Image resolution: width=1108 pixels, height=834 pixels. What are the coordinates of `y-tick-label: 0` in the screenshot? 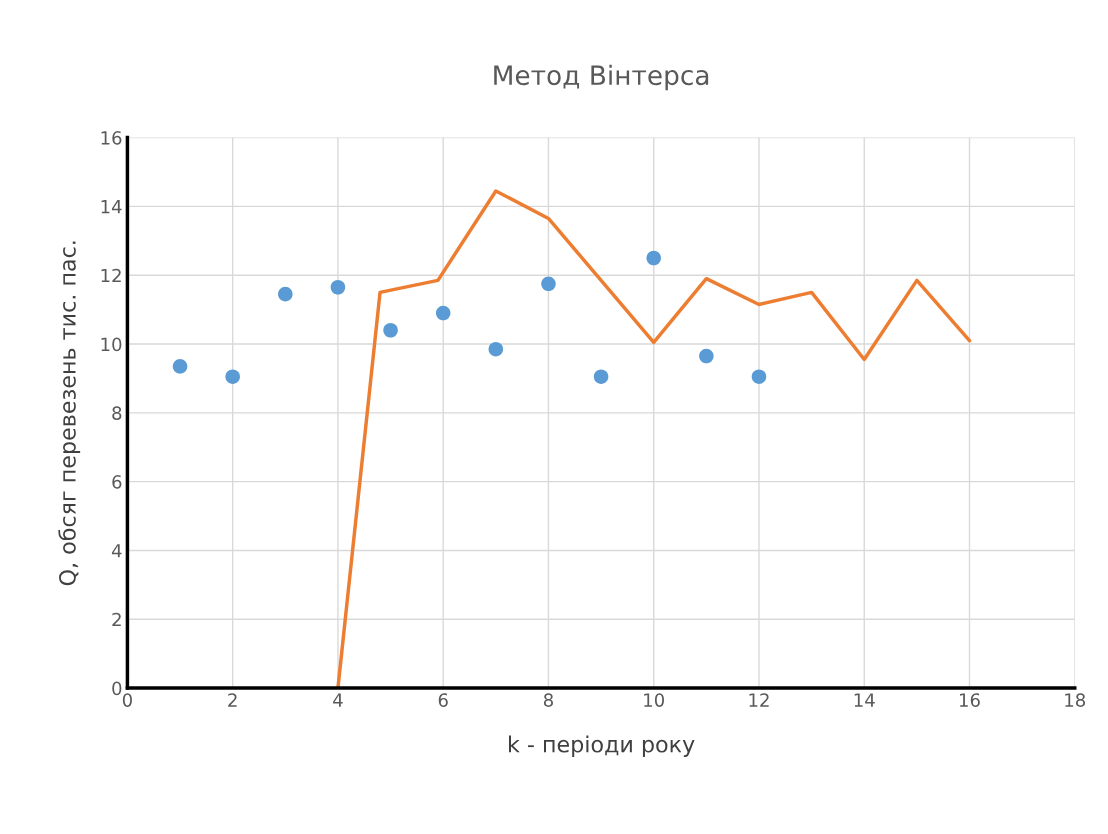 It's located at (117, 688).